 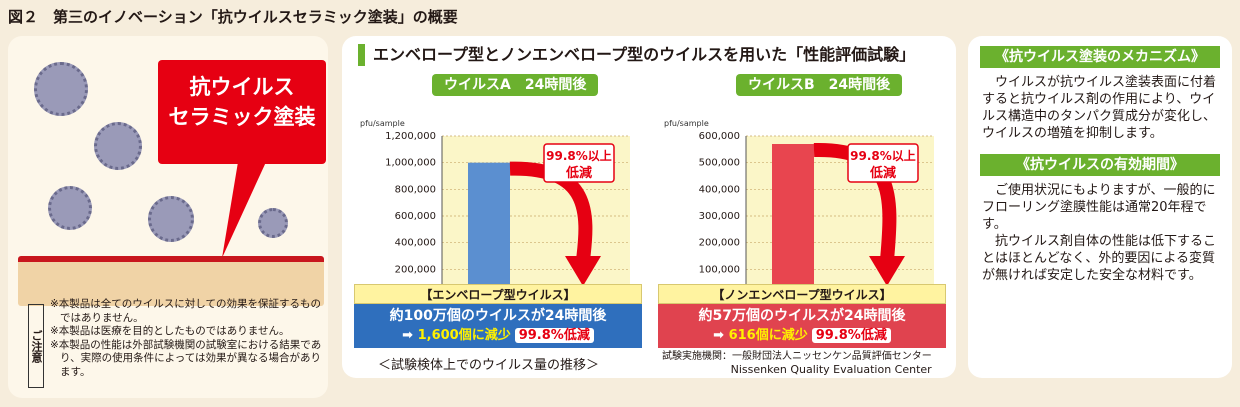 What do you see at coordinates (719, 269) in the screenshot?
I see `y-tick-label: 100,000` at bounding box center [719, 269].